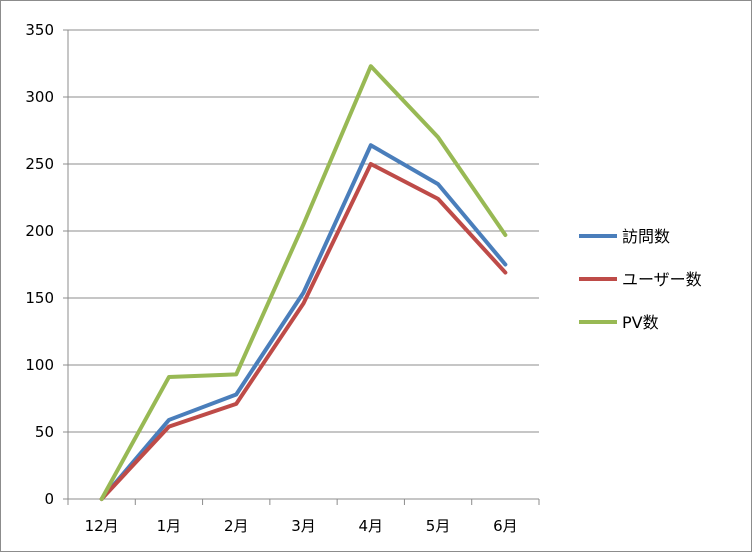  Describe the element at coordinates (44, 432) in the screenshot. I see `y-tick-label-50: 50` at that location.